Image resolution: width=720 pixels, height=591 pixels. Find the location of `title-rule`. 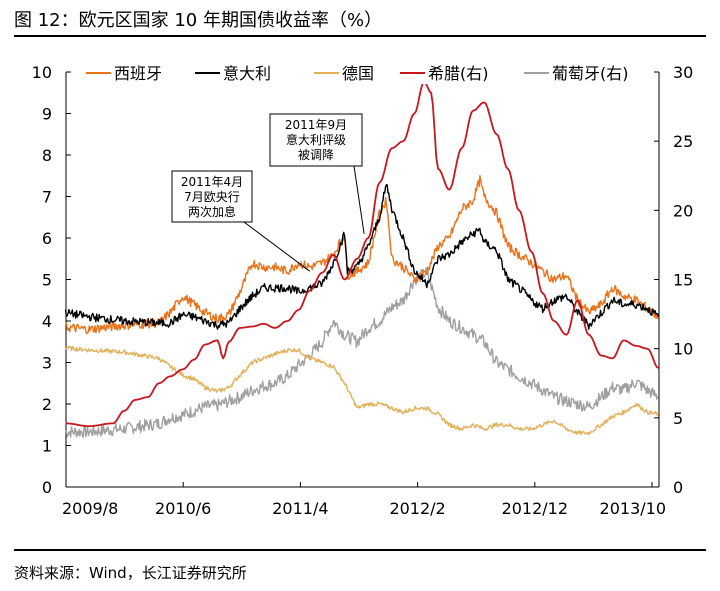

title-rule is located at coordinates (360, 36).